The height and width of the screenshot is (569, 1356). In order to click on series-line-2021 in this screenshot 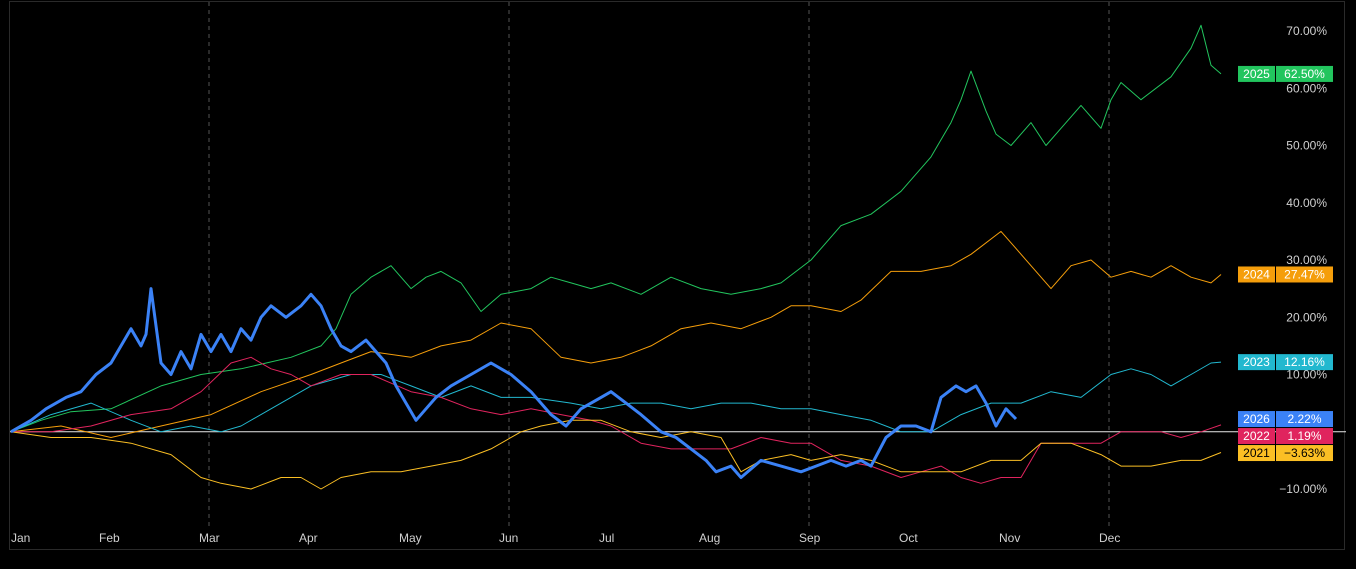, I will do `click(616, 454)`.